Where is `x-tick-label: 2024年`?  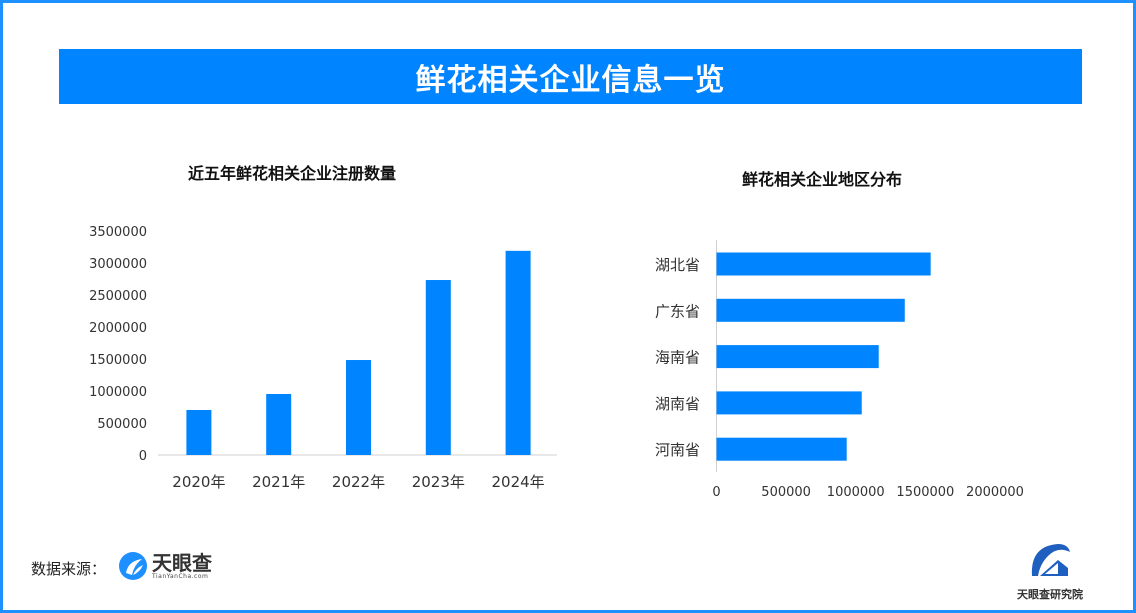 x-tick-label: 2024年 is located at coordinates (518, 482).